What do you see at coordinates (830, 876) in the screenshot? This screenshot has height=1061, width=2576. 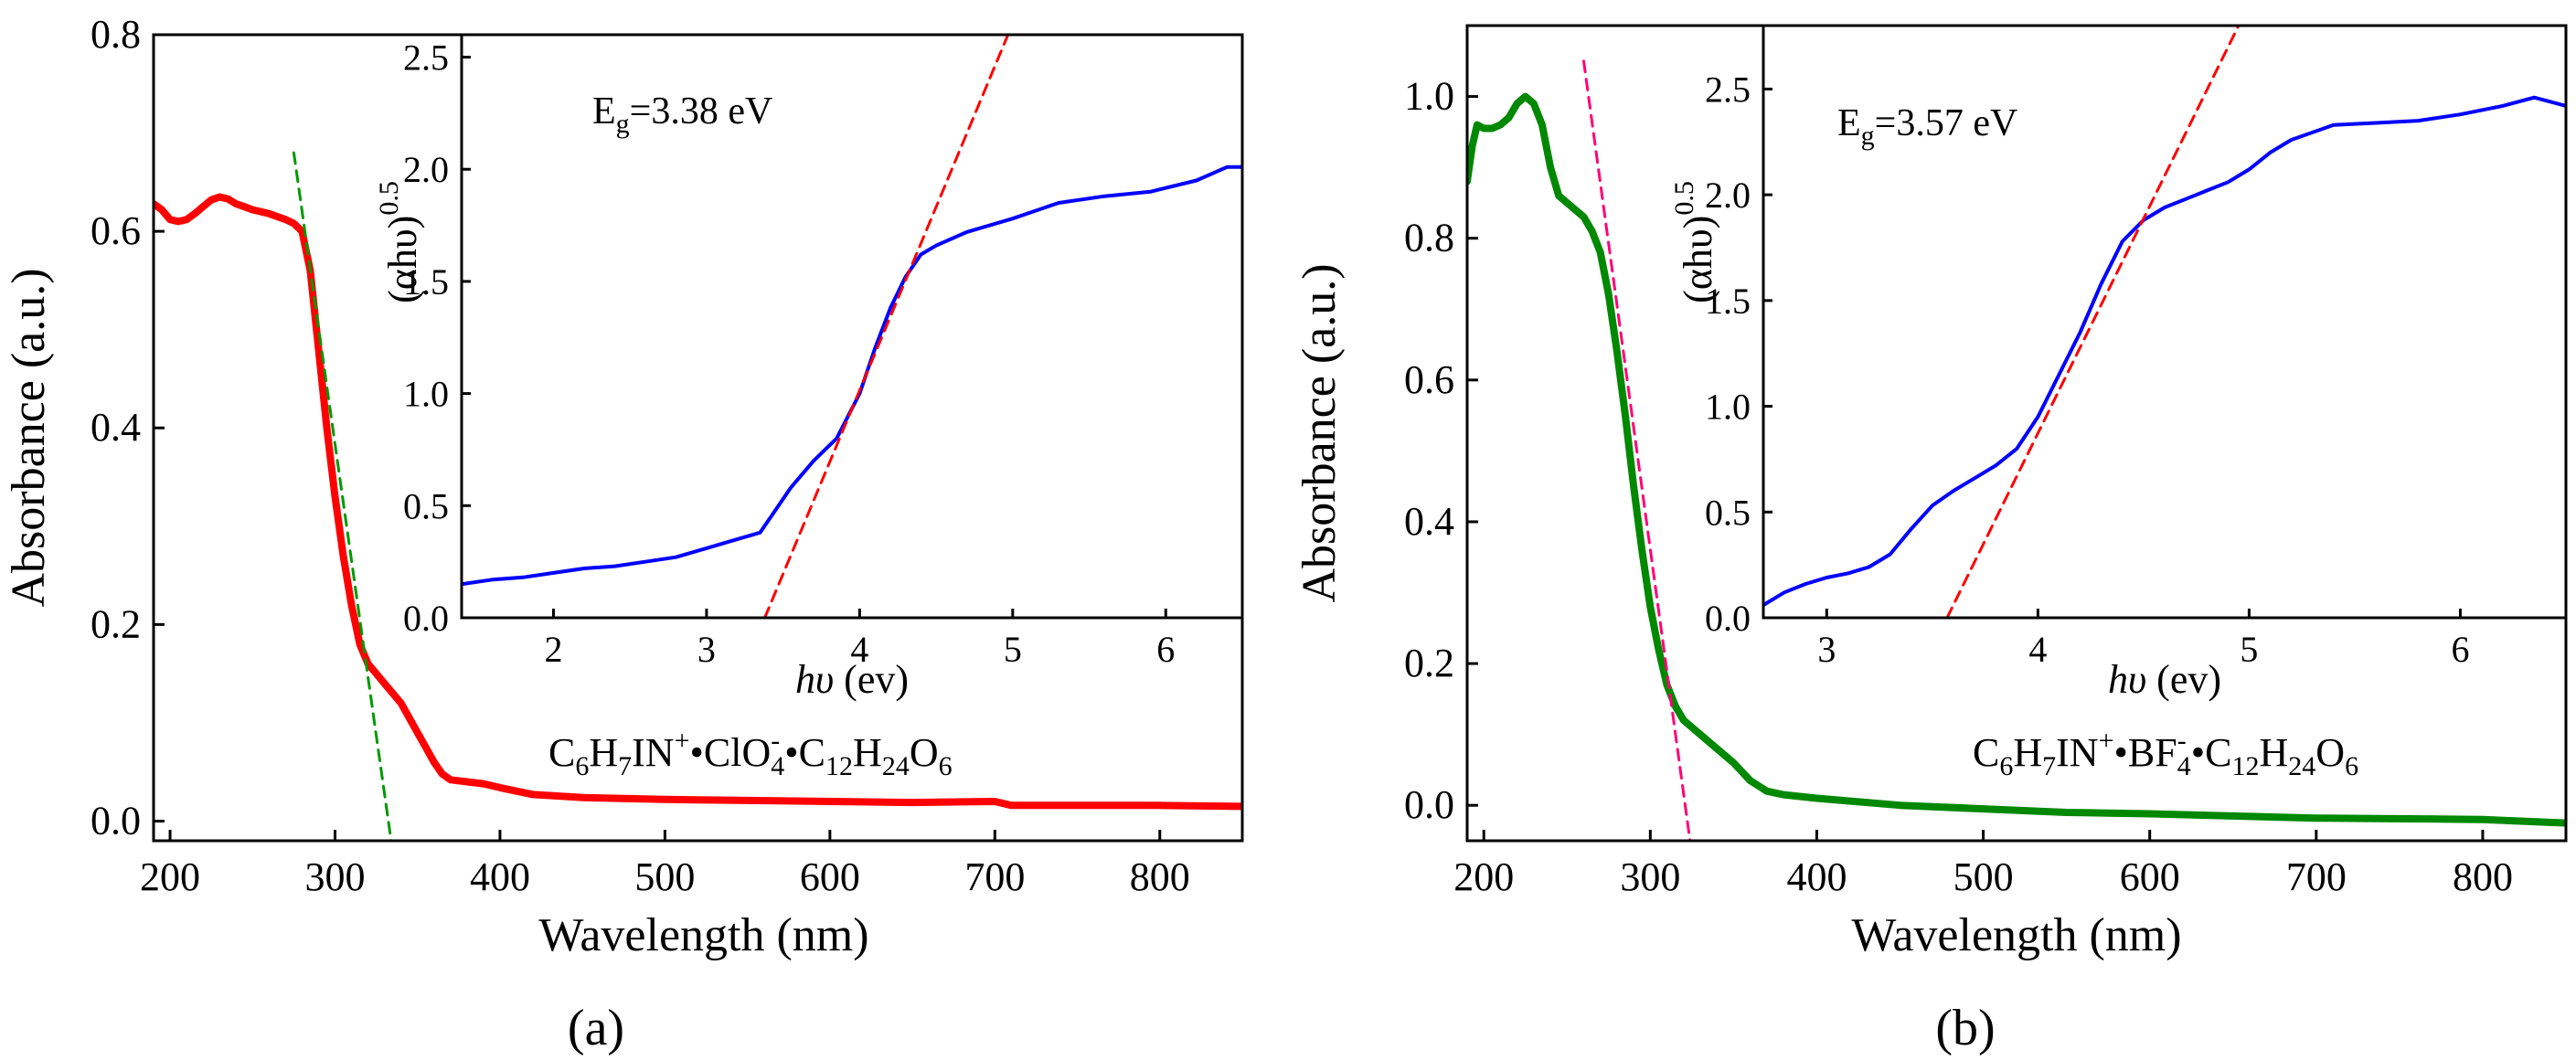 I see `a-main-xtick-label: 600` at bounding box center [830, 876].